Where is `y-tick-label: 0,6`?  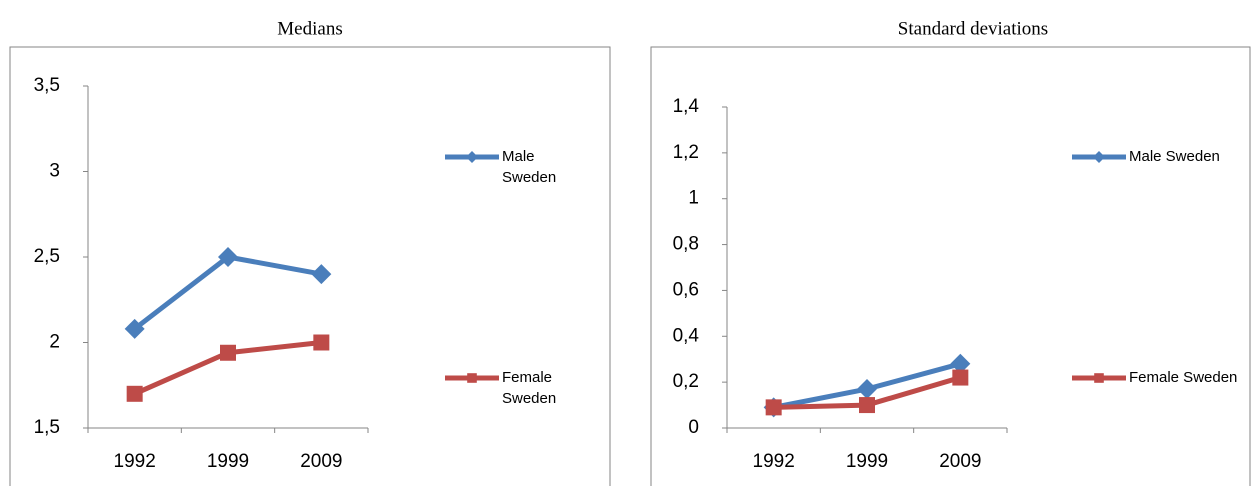
y-tick-label: 0,6 is located at coordinates (686, 289).